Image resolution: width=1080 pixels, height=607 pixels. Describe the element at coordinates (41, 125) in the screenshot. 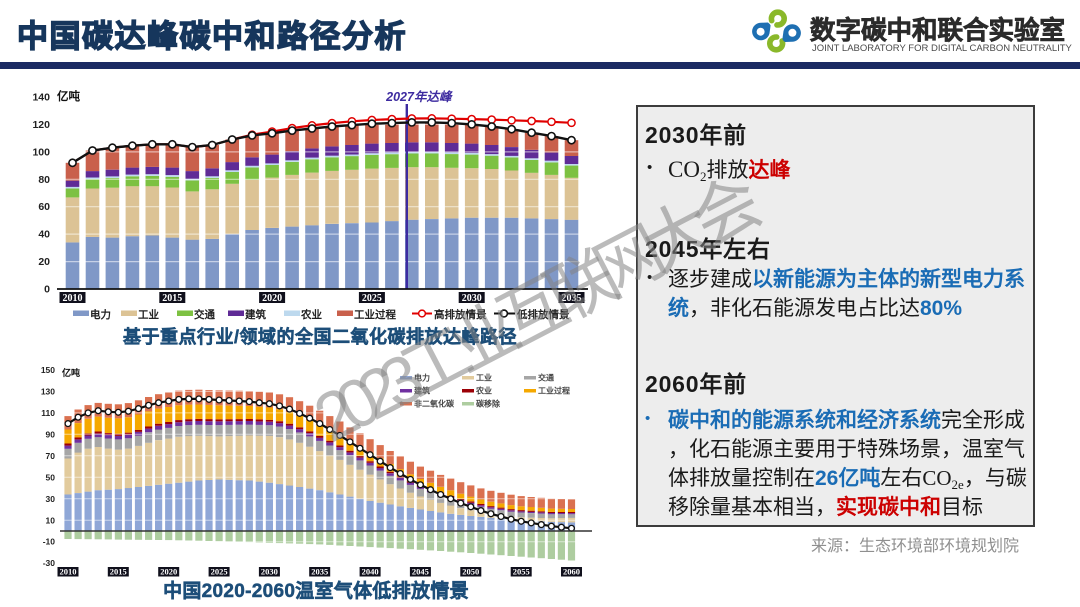

I see `svg-text: 120` at that location.